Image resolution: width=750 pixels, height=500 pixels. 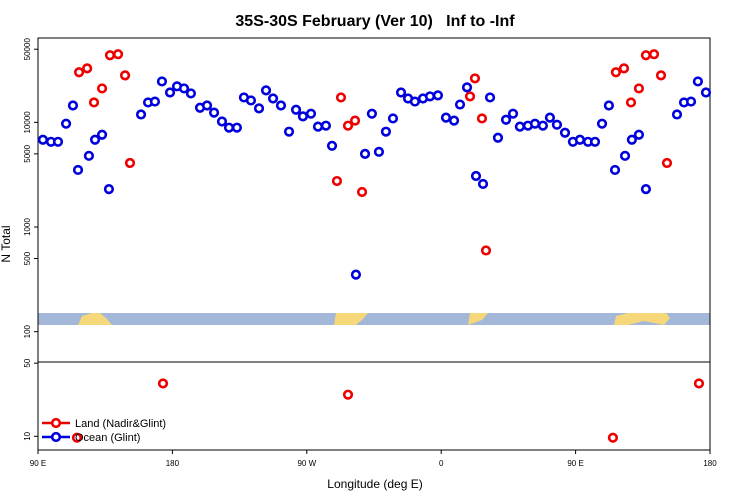 I want to click on x-tick-label: 0, so click(x=441, y=463).